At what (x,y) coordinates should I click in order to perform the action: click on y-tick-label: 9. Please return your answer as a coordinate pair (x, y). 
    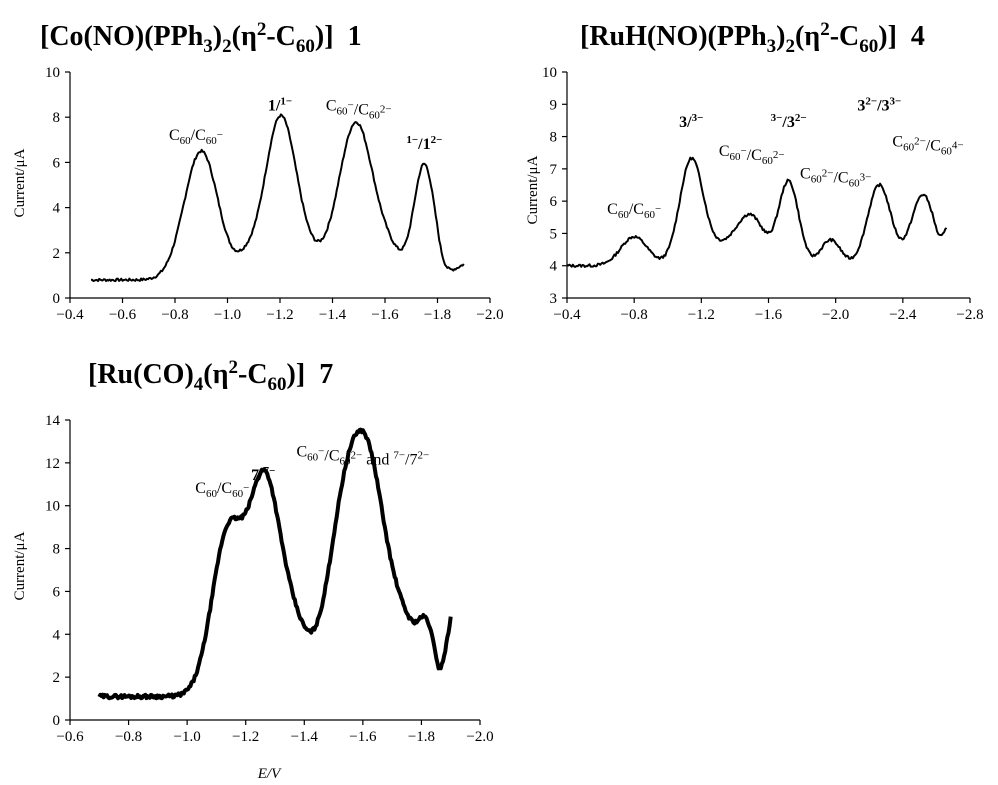
    Looking at the image, I should click on (554, 105).